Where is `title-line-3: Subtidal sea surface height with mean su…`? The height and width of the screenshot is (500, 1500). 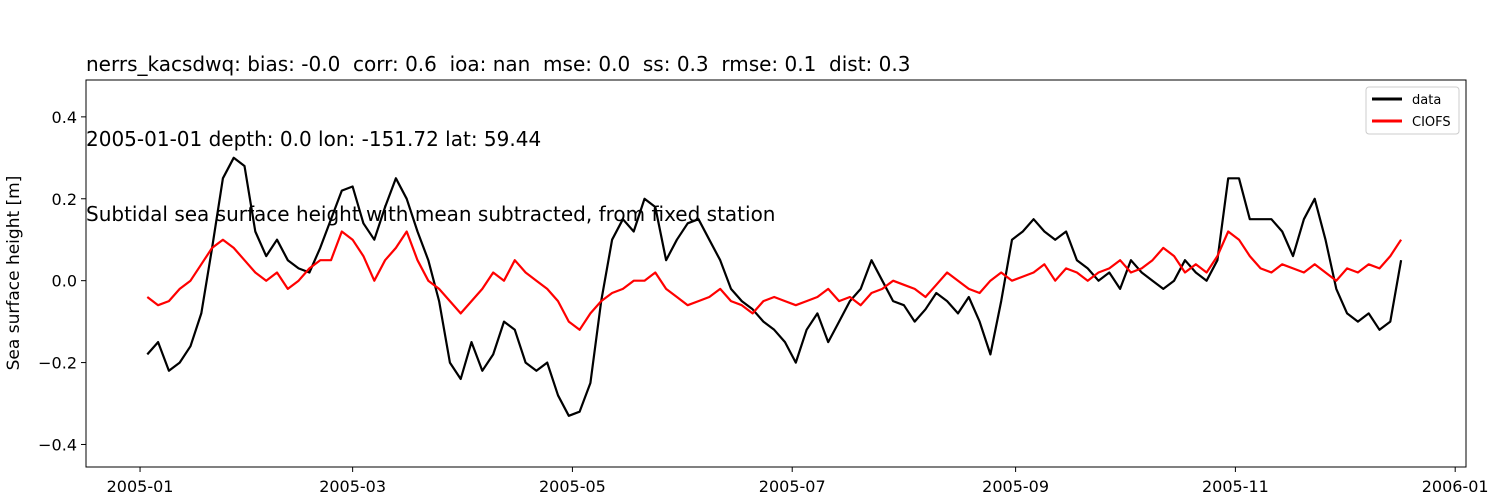 title-line-3: Subtidal sea surface height with mean su… is located at coordinates (431, 214).